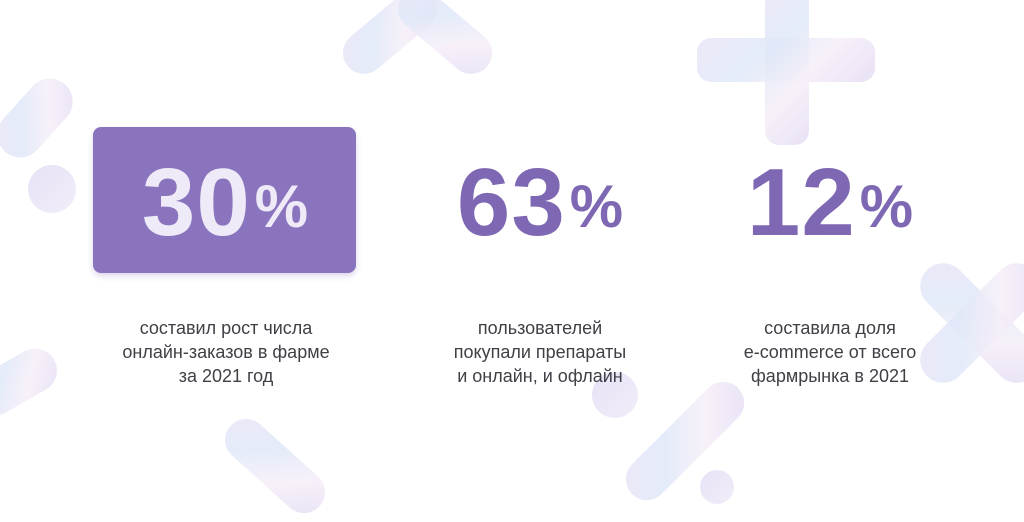 The image size is (1024, 522). I want to click on caption-line: онлайн-заказов в фарме, so click(226, 352).